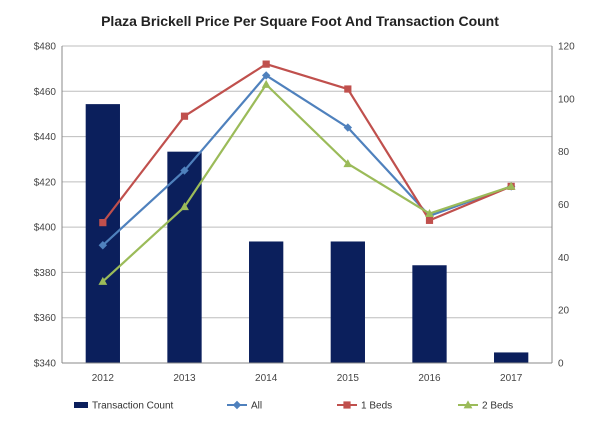 The width and height of the screenshot is (600, 429). Describe the element at coordinates (45, 92) in the screenshot. I see `y-left-tick-label: $460` at that location.